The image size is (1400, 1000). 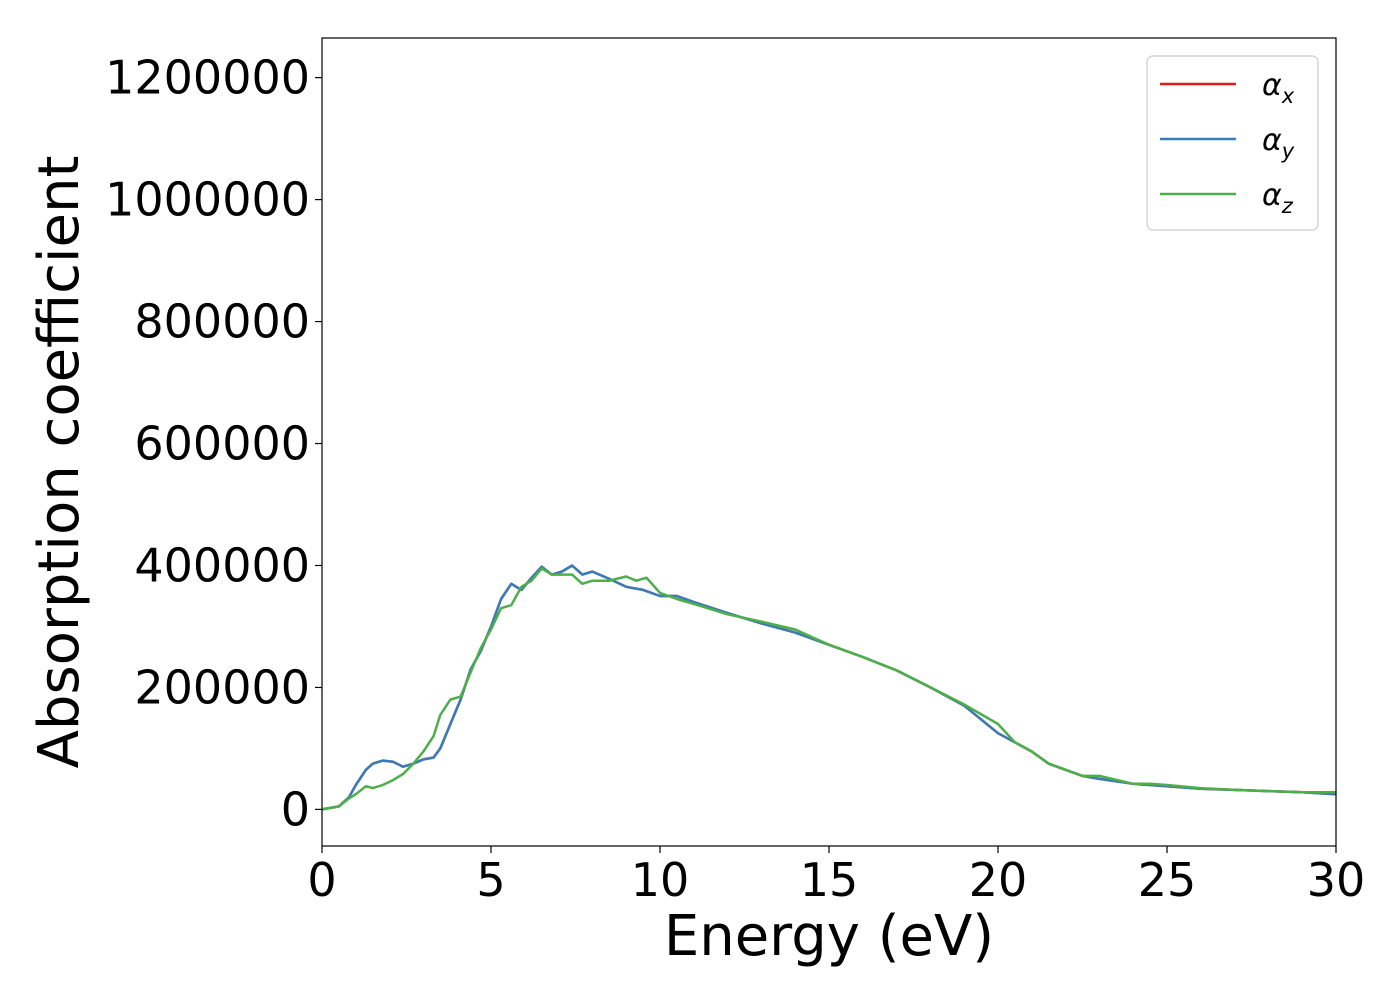 I want to click on x-tick-label: 0, so click(x=321, y=880).